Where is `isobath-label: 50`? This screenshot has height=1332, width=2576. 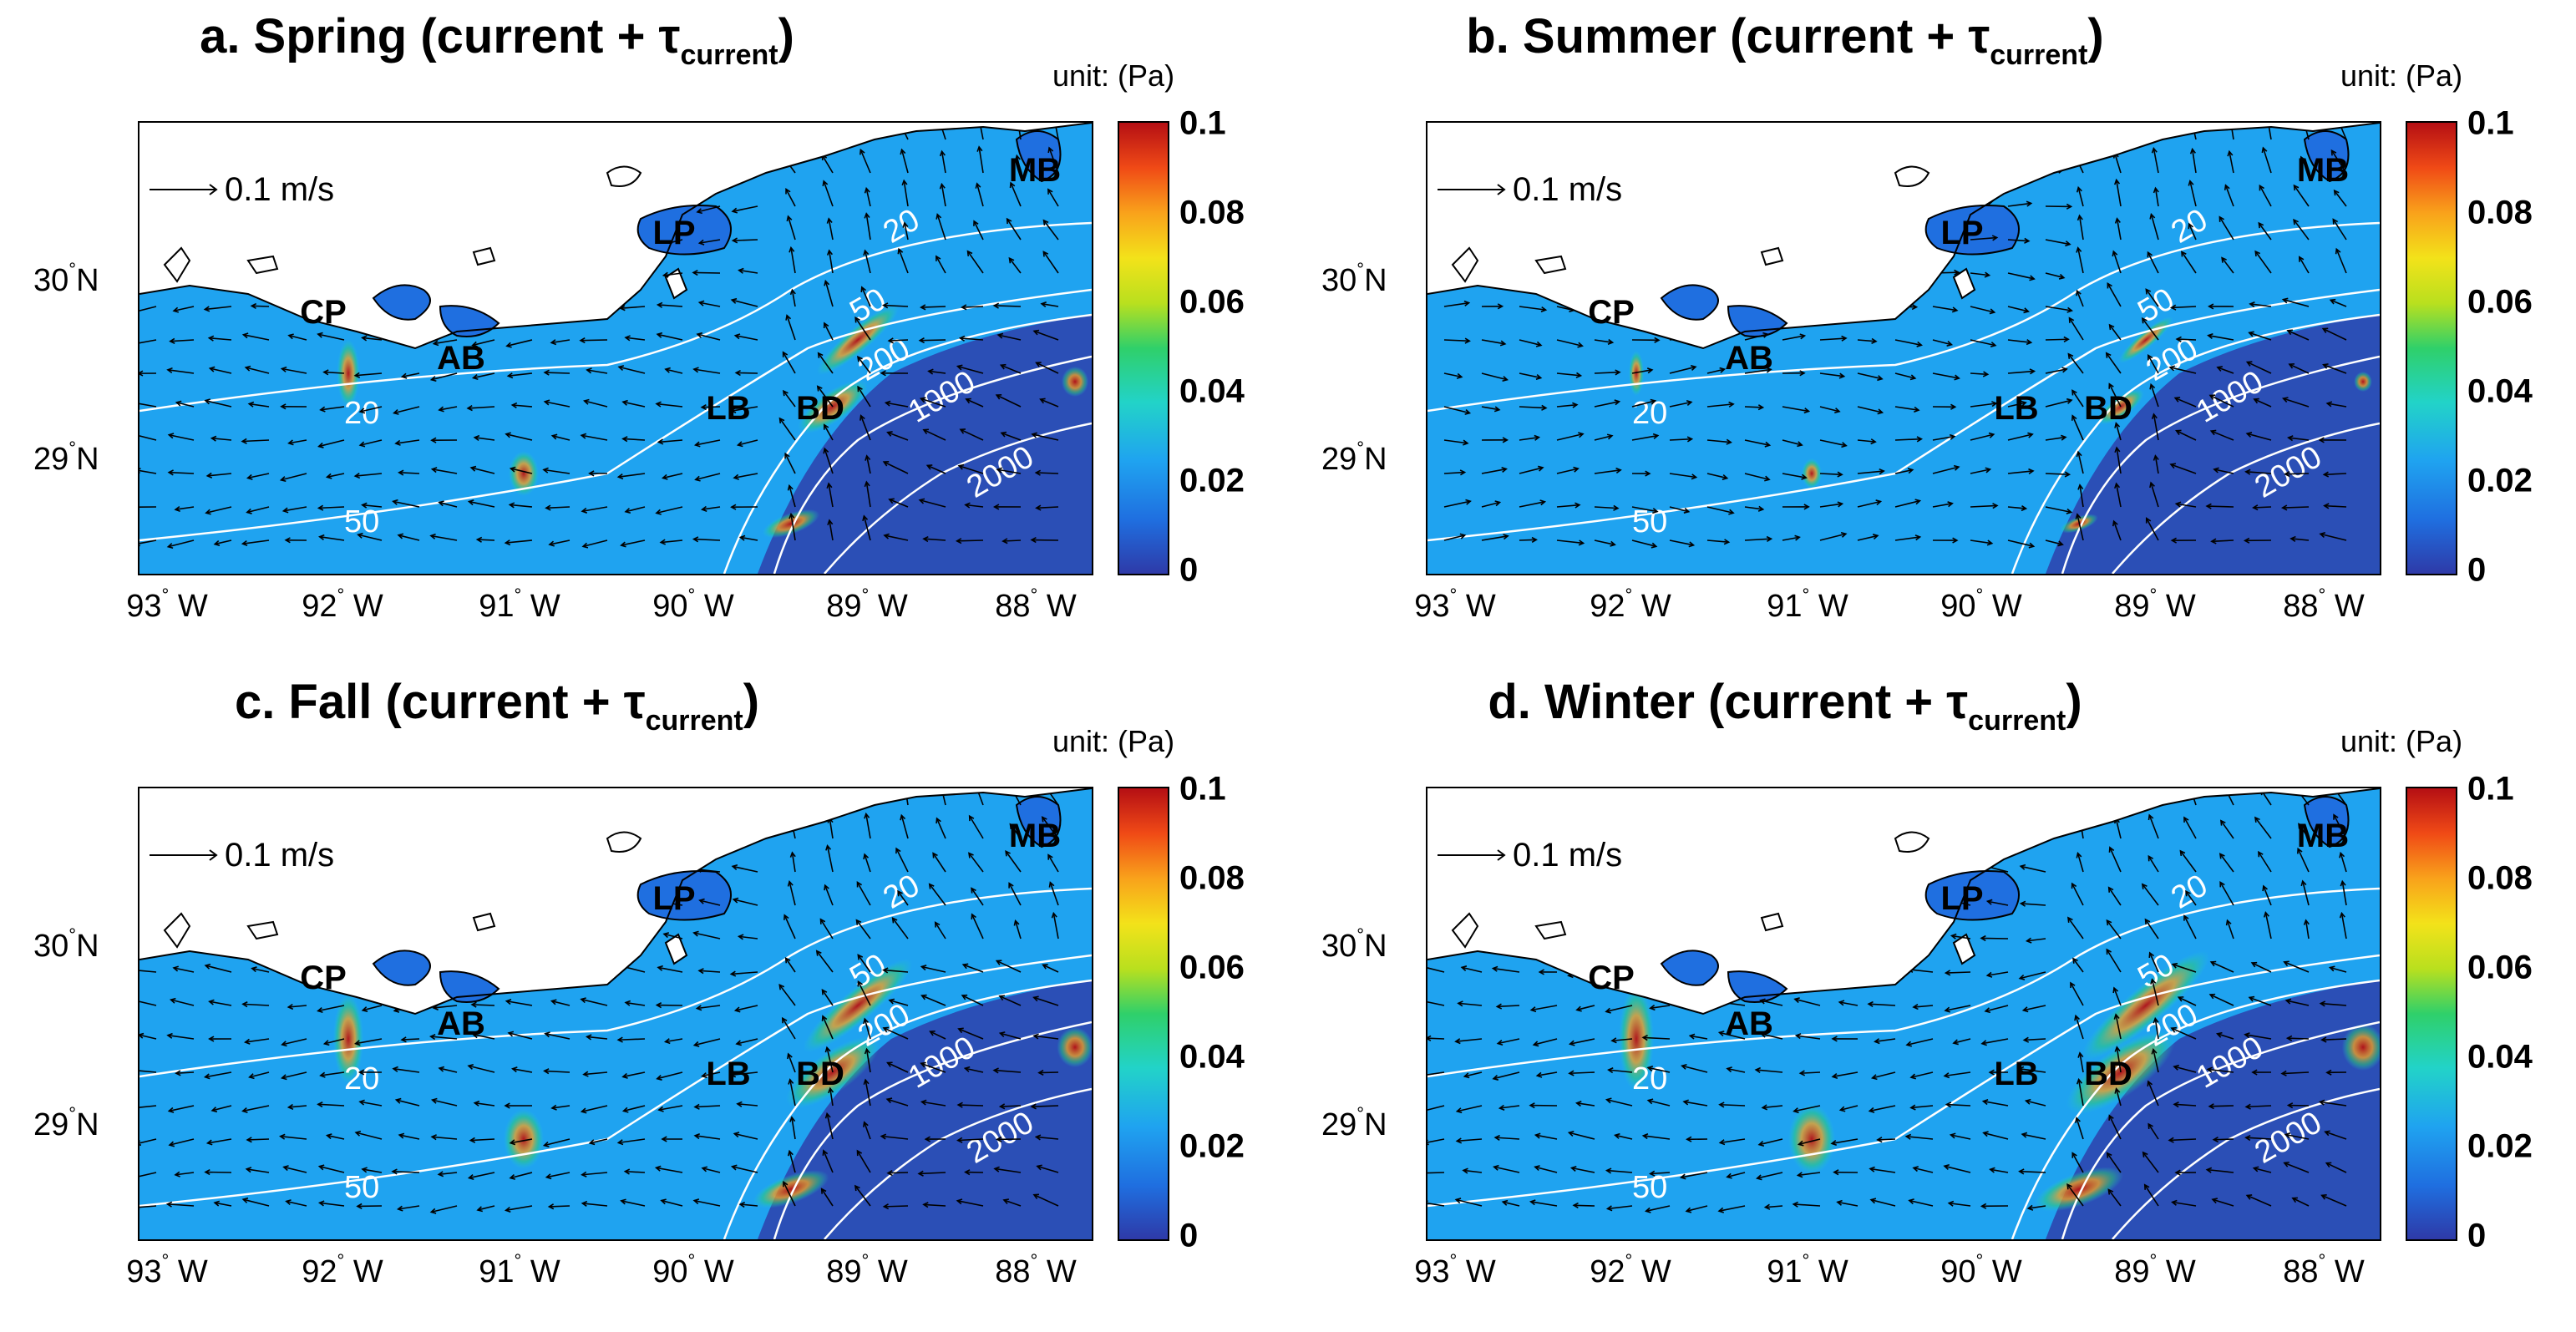 isobath-label: 50 is located at coordinates (361, 1187).